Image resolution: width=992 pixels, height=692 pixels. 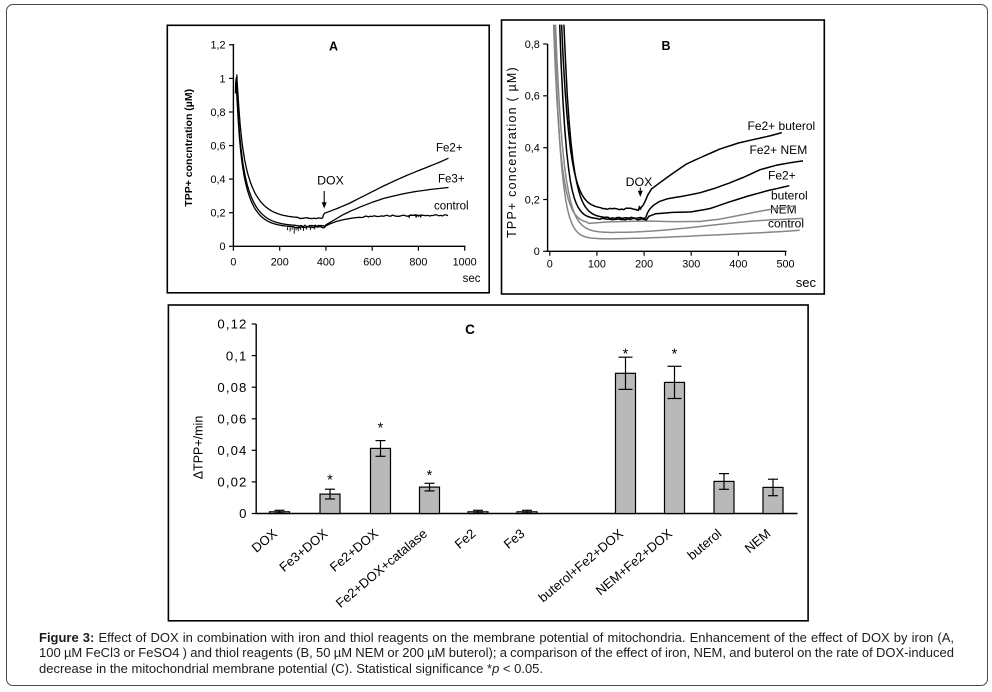 What do you see at coordinates (691, 265) in the screenshot?
I see `svg-text: 300` at bounding box center [691, 265].